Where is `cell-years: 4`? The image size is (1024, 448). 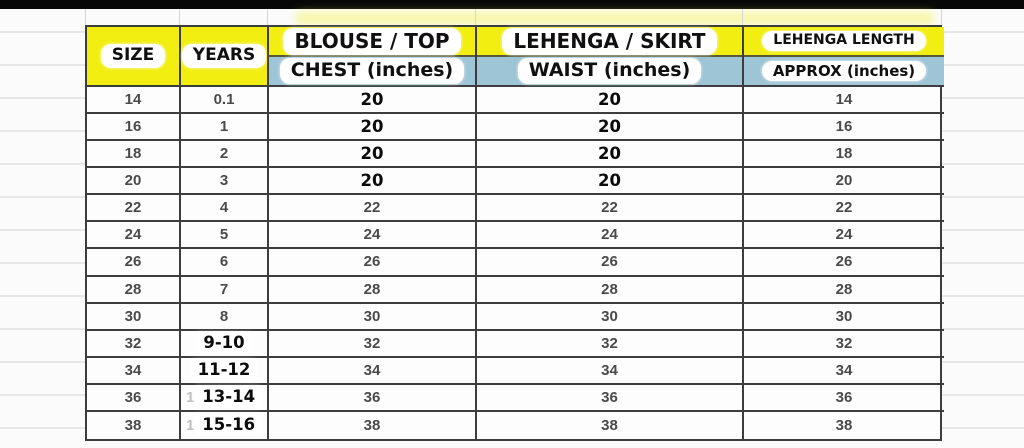
cell-years: 4 is located at coordinates (225, 209).